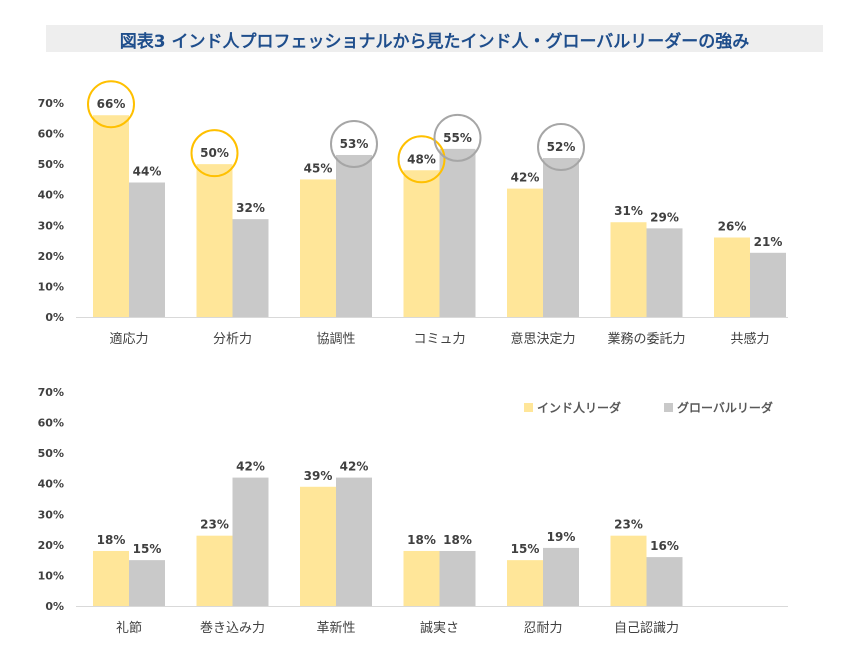 This screenshot has height=648, width=855. Describe the element at coordinates (732, 227) in the screenshot. I see `data-label: 26%` at that location.